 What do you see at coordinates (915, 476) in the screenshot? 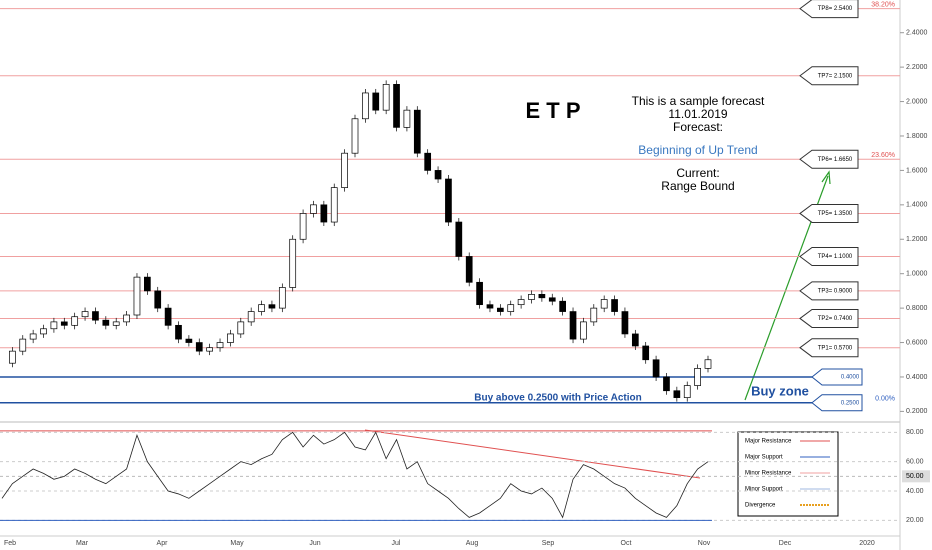
I see `rsi-level-label: 50.00` at bounding box center [915, 476].